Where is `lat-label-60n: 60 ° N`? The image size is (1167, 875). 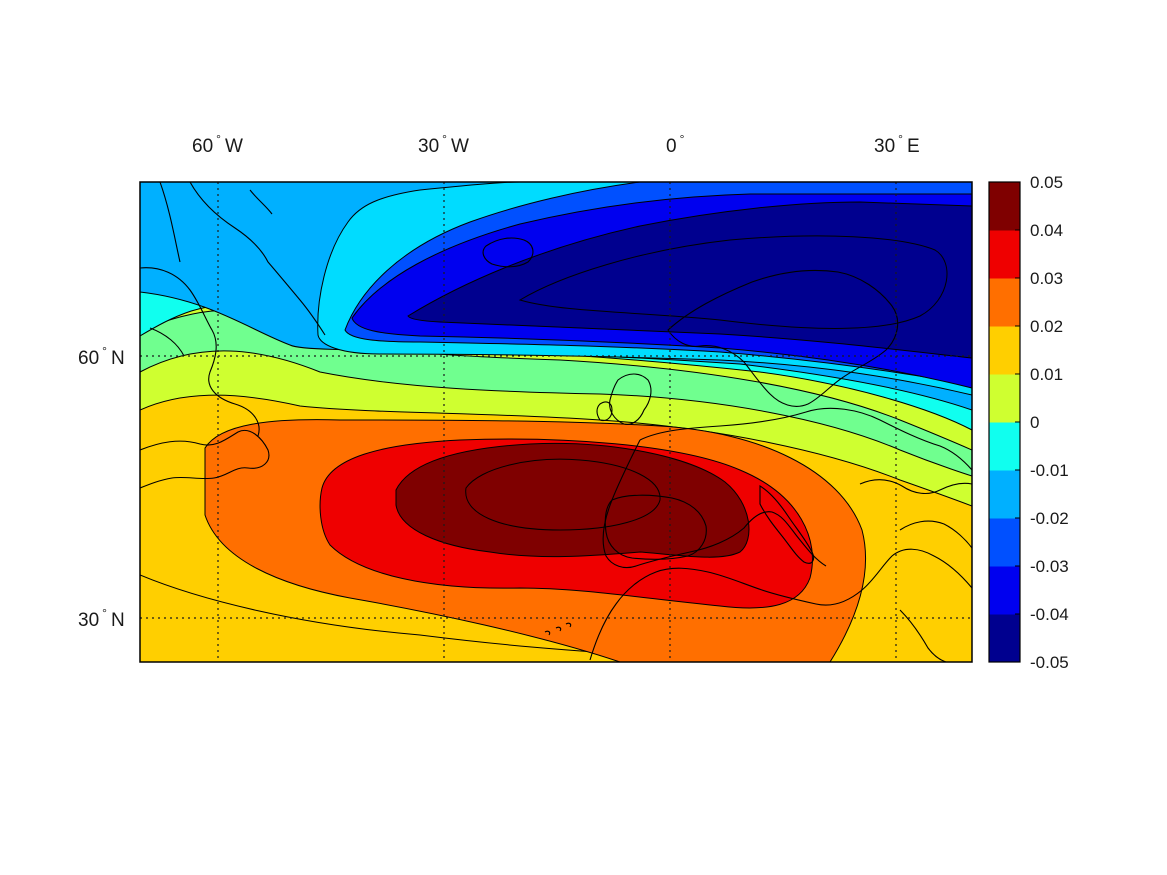 lat-label-60n: 60 ° N is located at coordinates (101, 356).